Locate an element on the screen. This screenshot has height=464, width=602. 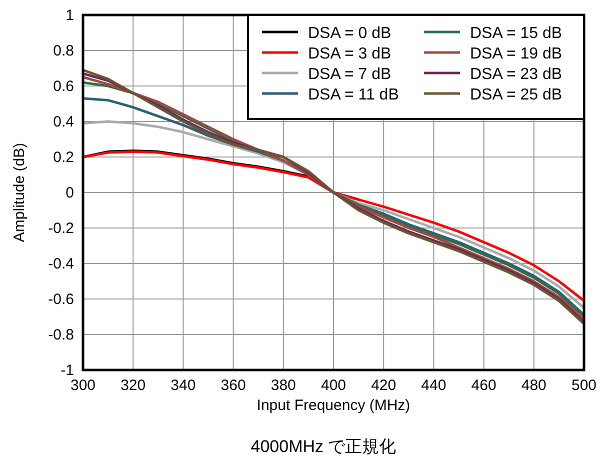
y-axis-title: Amplitude (dB) is located at coordinates (19, 192).